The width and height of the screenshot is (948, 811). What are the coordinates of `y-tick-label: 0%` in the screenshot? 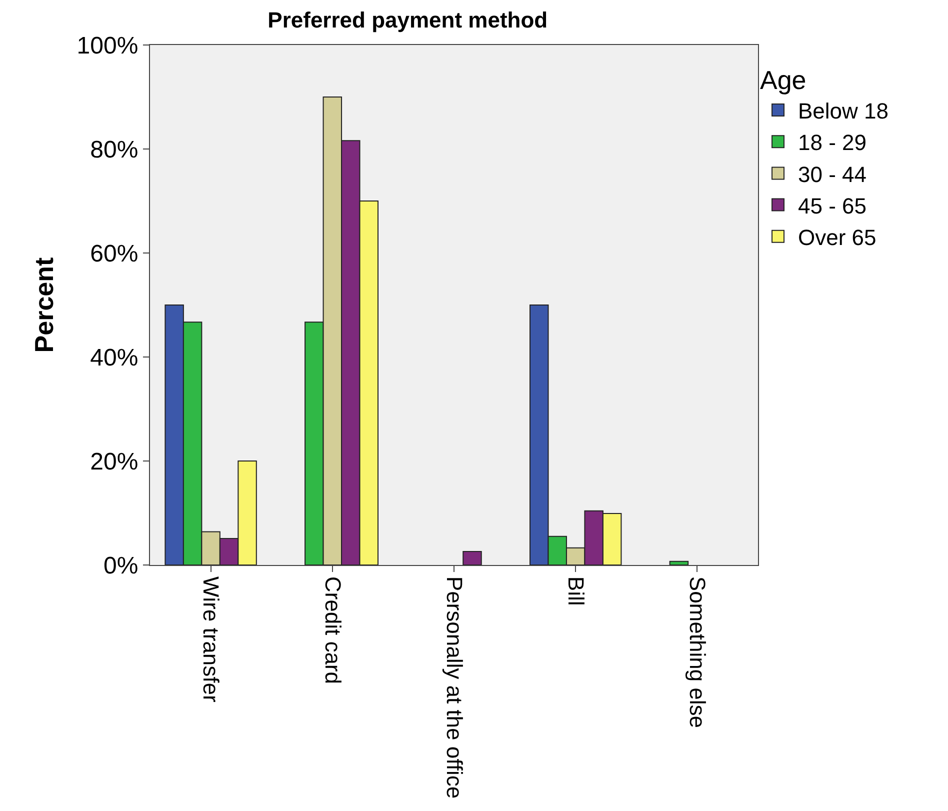 It's located at (121, 566).